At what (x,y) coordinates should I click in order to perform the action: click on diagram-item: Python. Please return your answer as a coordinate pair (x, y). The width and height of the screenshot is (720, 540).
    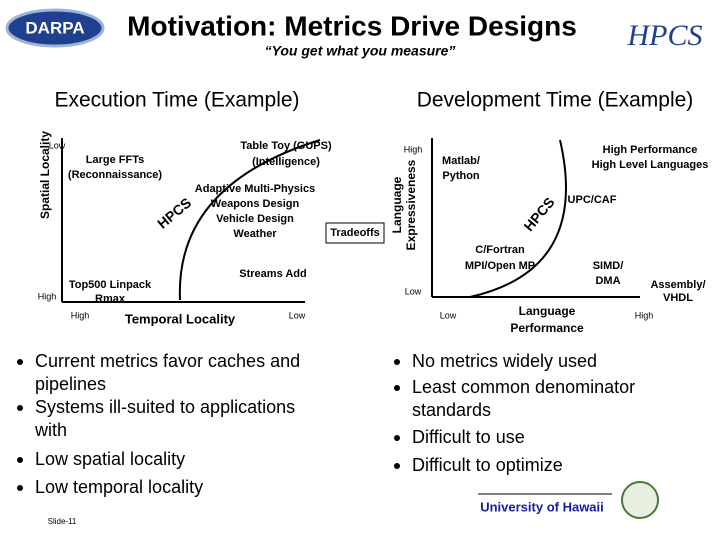
    Looking at the image, I should click on (461, 176).